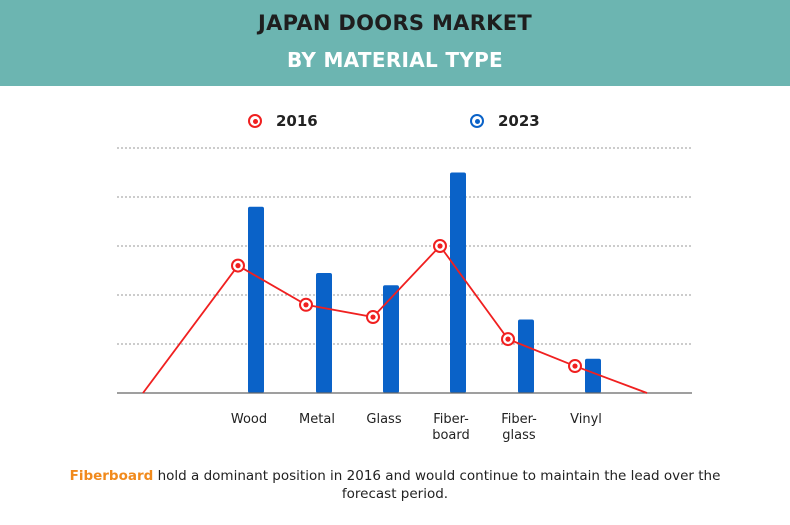 Image resolution: width=790 pixels, height=525 pixels. Describe the element at coordinates (111, 476) in the screenshot. I see `footer-highlight: Fiberboard` at that location.